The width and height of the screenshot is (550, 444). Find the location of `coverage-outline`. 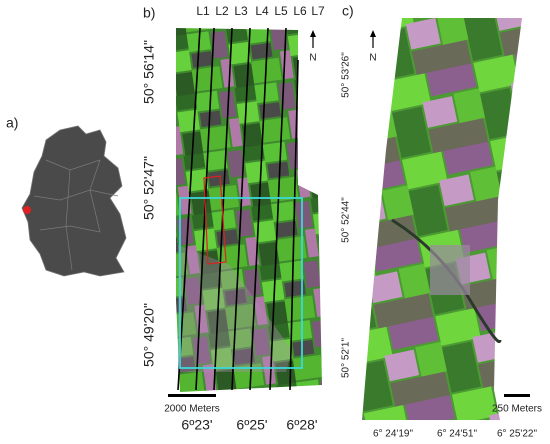

coverage-outline is located at coordinates (241, 283).